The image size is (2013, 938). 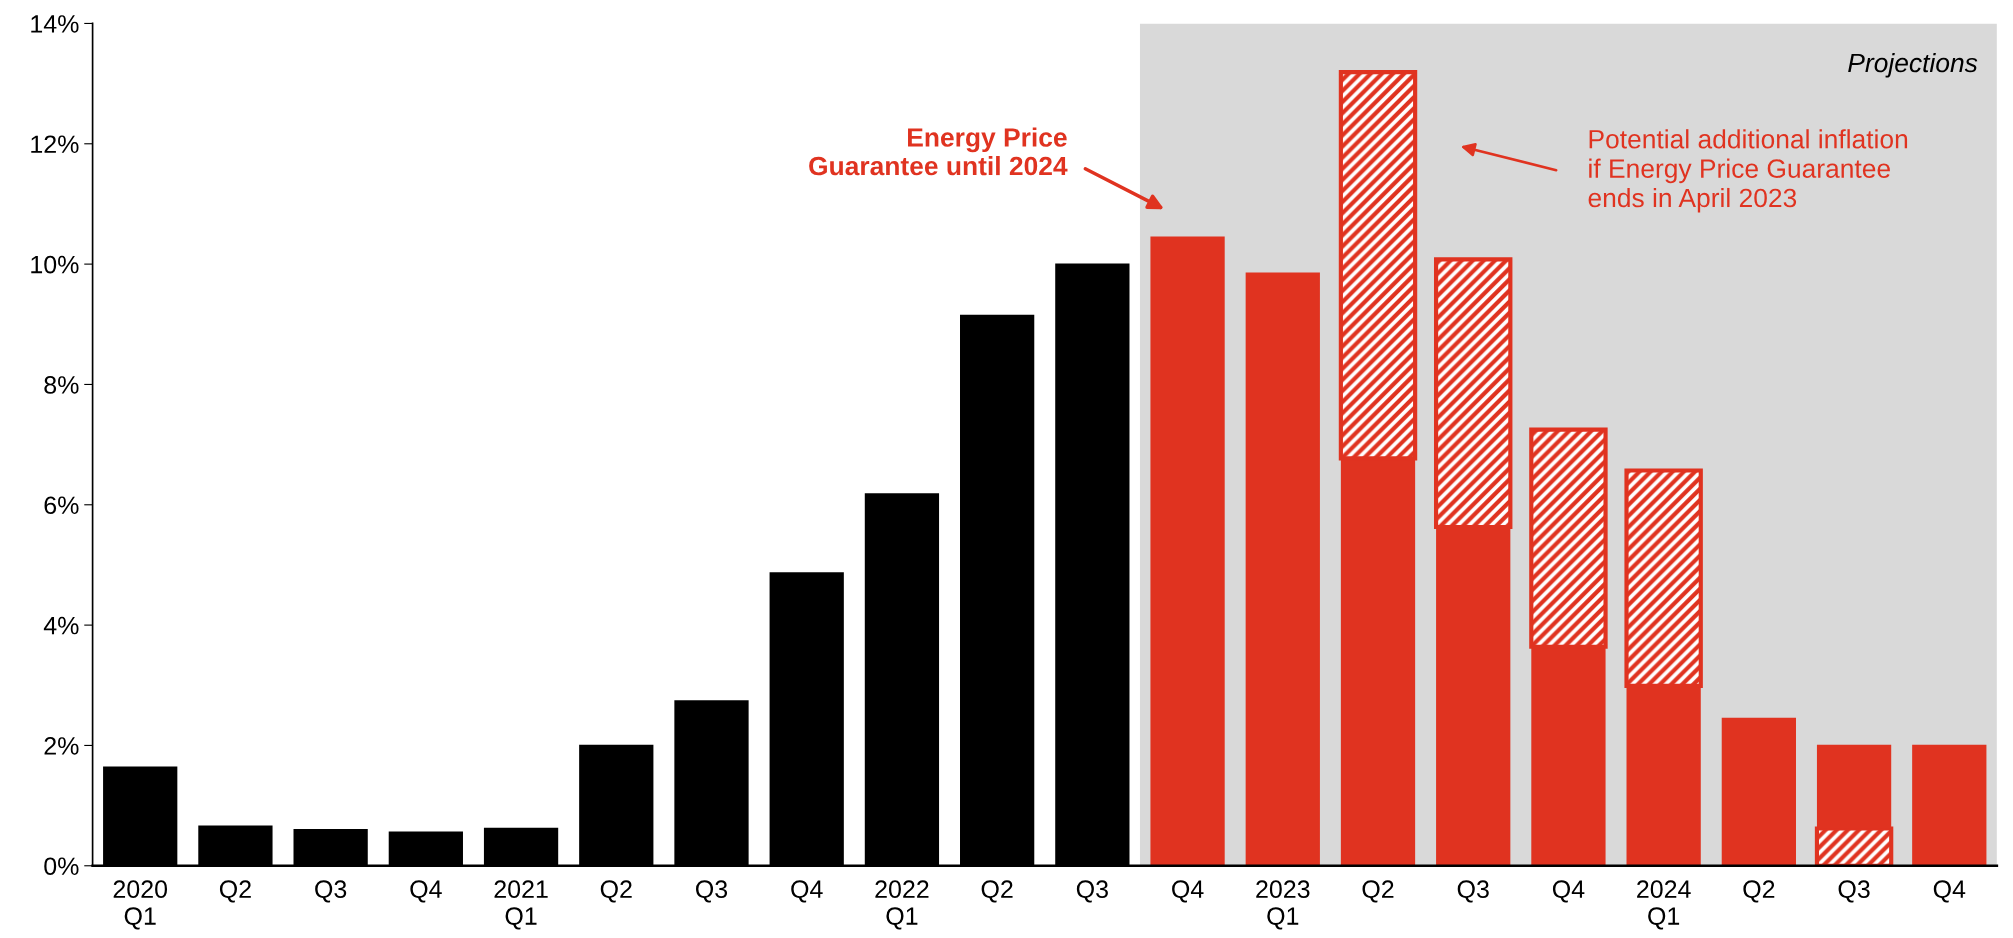 What do you see at coordinates (1283, 905) in the screenshot?
I see `x-tick-label: 2023 Q1` at bounding box center [1283, 905].